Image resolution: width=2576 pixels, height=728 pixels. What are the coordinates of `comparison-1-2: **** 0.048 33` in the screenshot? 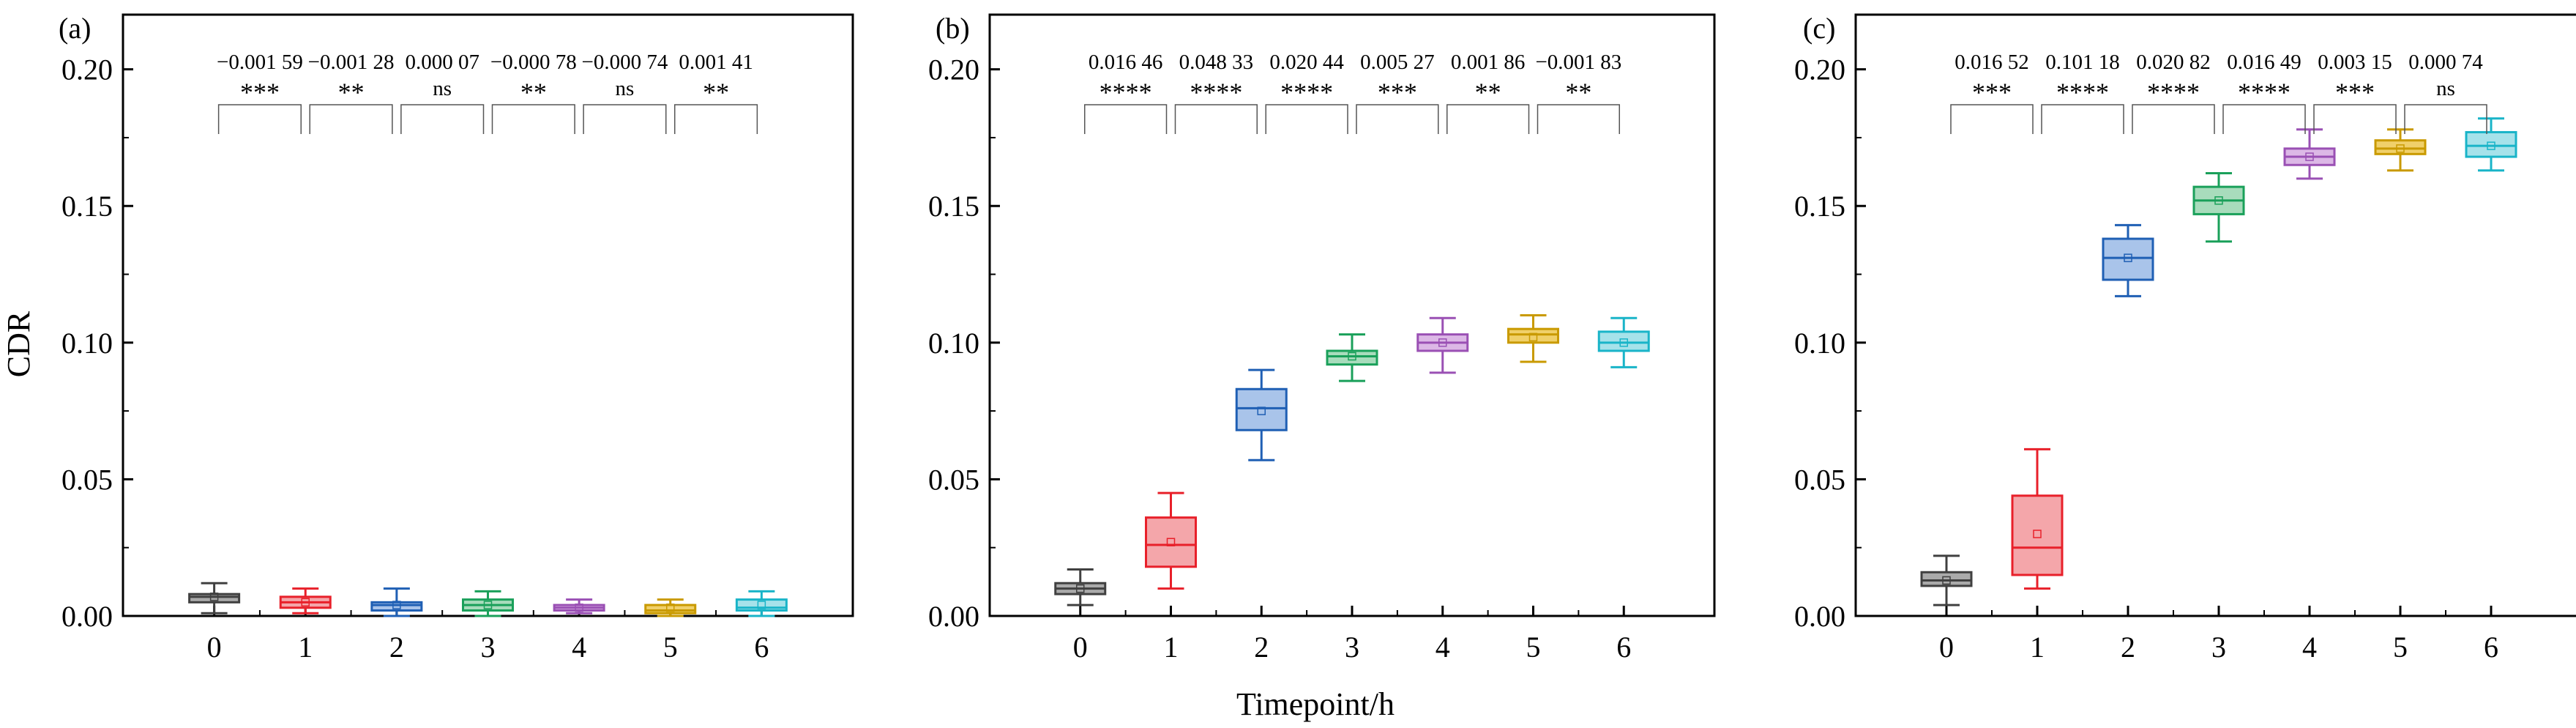 It's located at (1216, 92).